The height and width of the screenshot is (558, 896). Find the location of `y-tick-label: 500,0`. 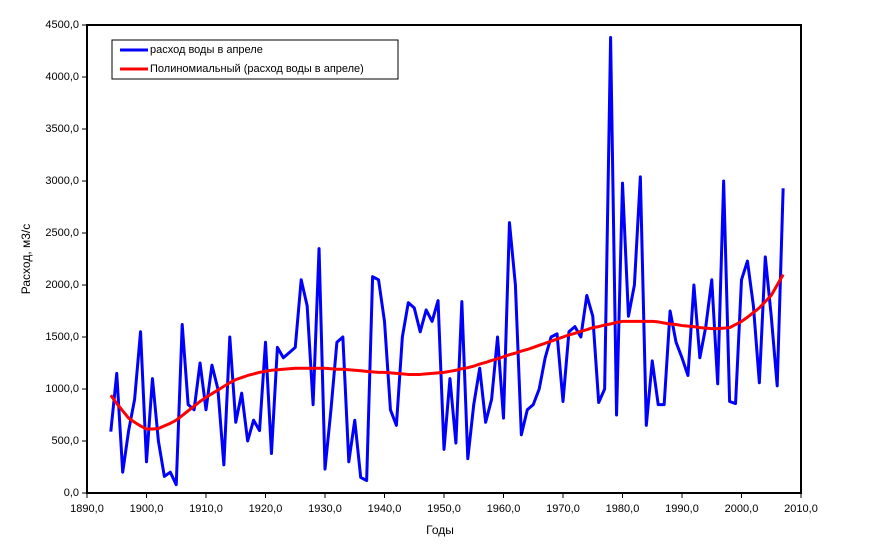

y-tick-label: 500,0 is located at coordinates (65, 441).